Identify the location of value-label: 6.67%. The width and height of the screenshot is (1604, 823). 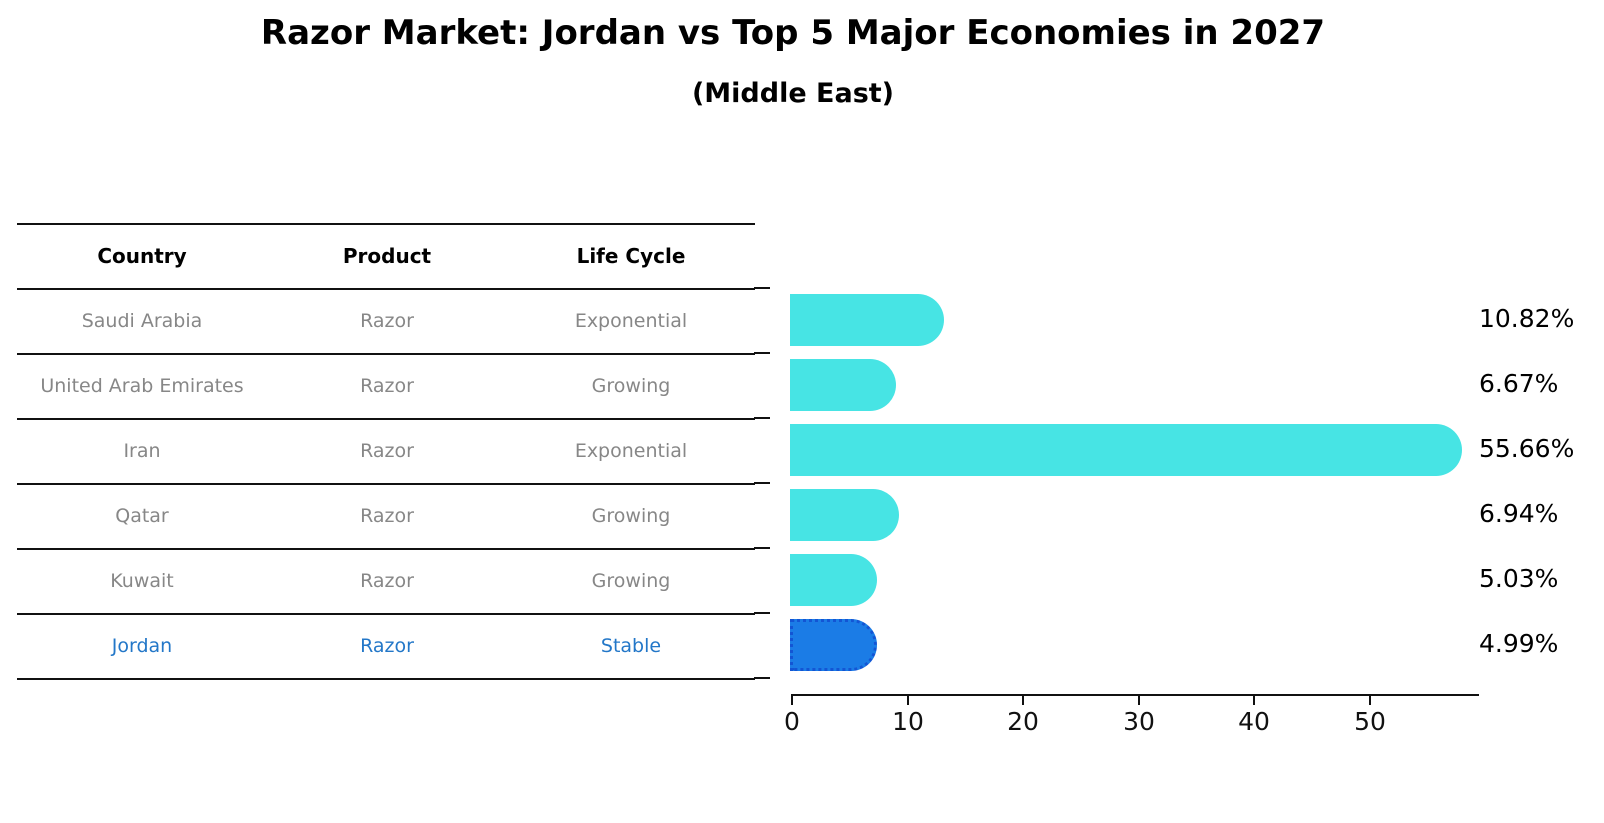
(1519, 383).